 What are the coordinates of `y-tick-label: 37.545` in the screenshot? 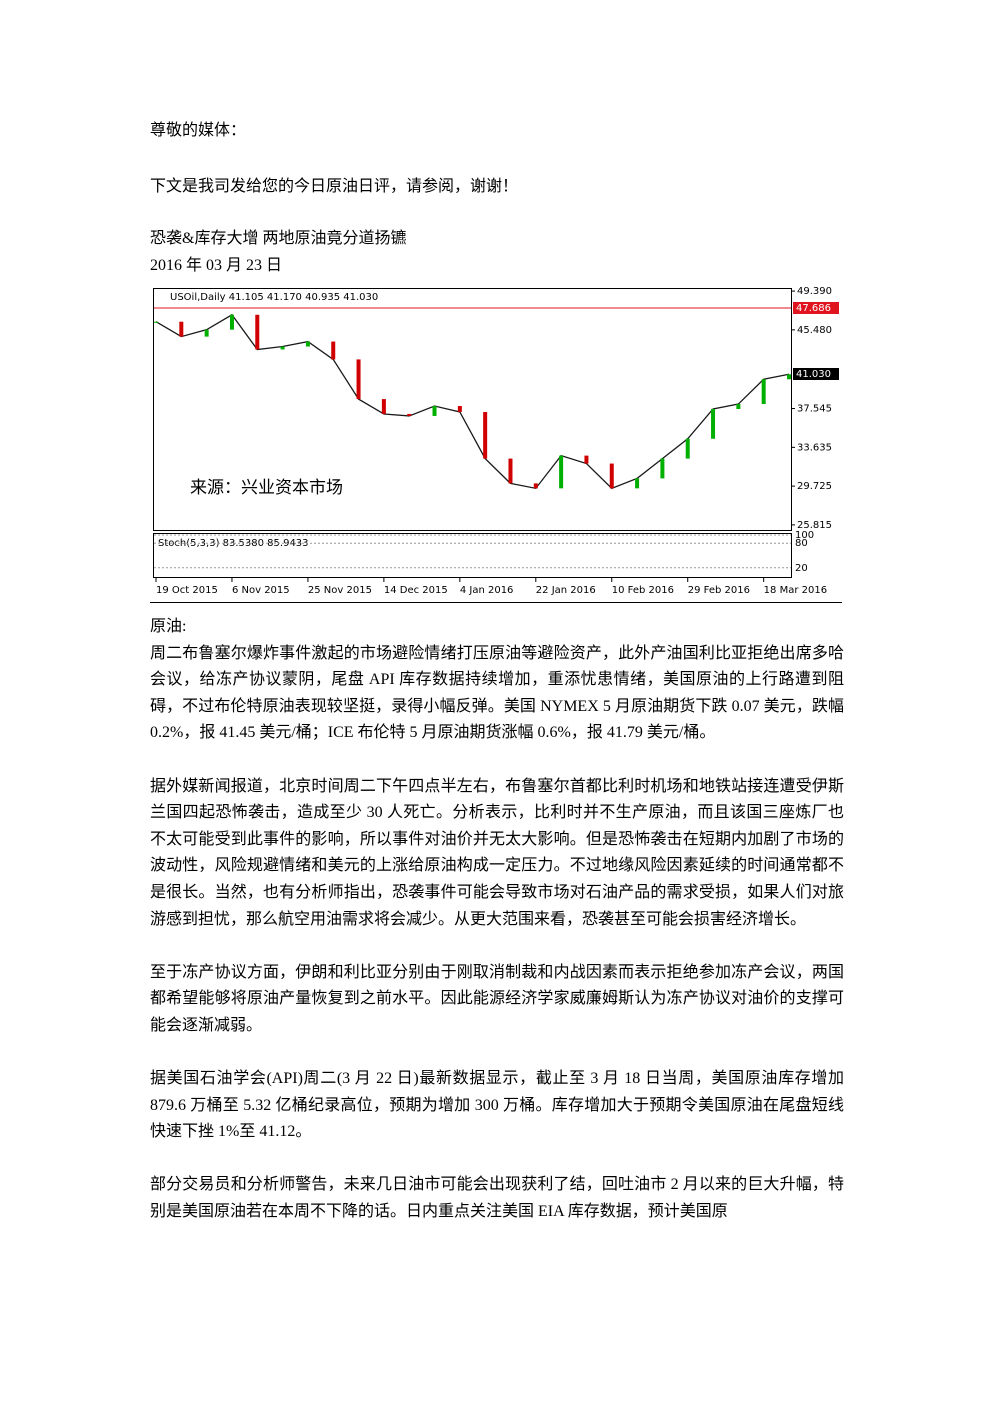 It's located at (814, 409).